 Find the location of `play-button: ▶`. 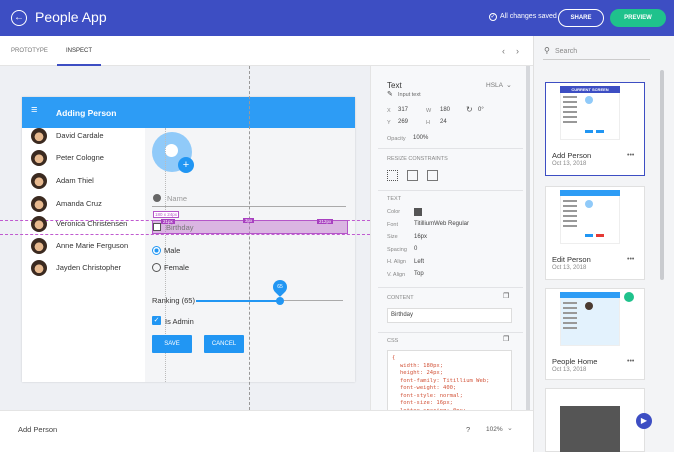

play-button: ▶ is located at coordinates (644, 421).